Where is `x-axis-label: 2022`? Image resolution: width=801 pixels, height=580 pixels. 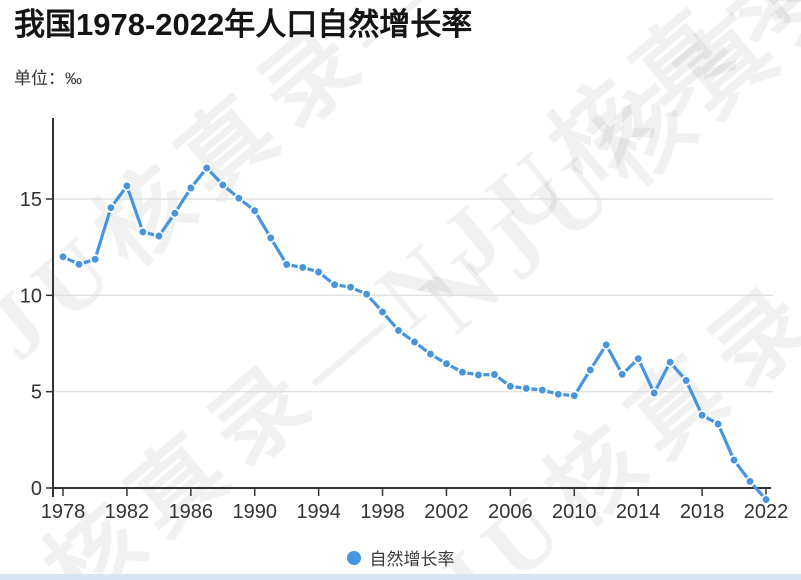 x-axis-label: 2022 is located at coordinates (766, 512).